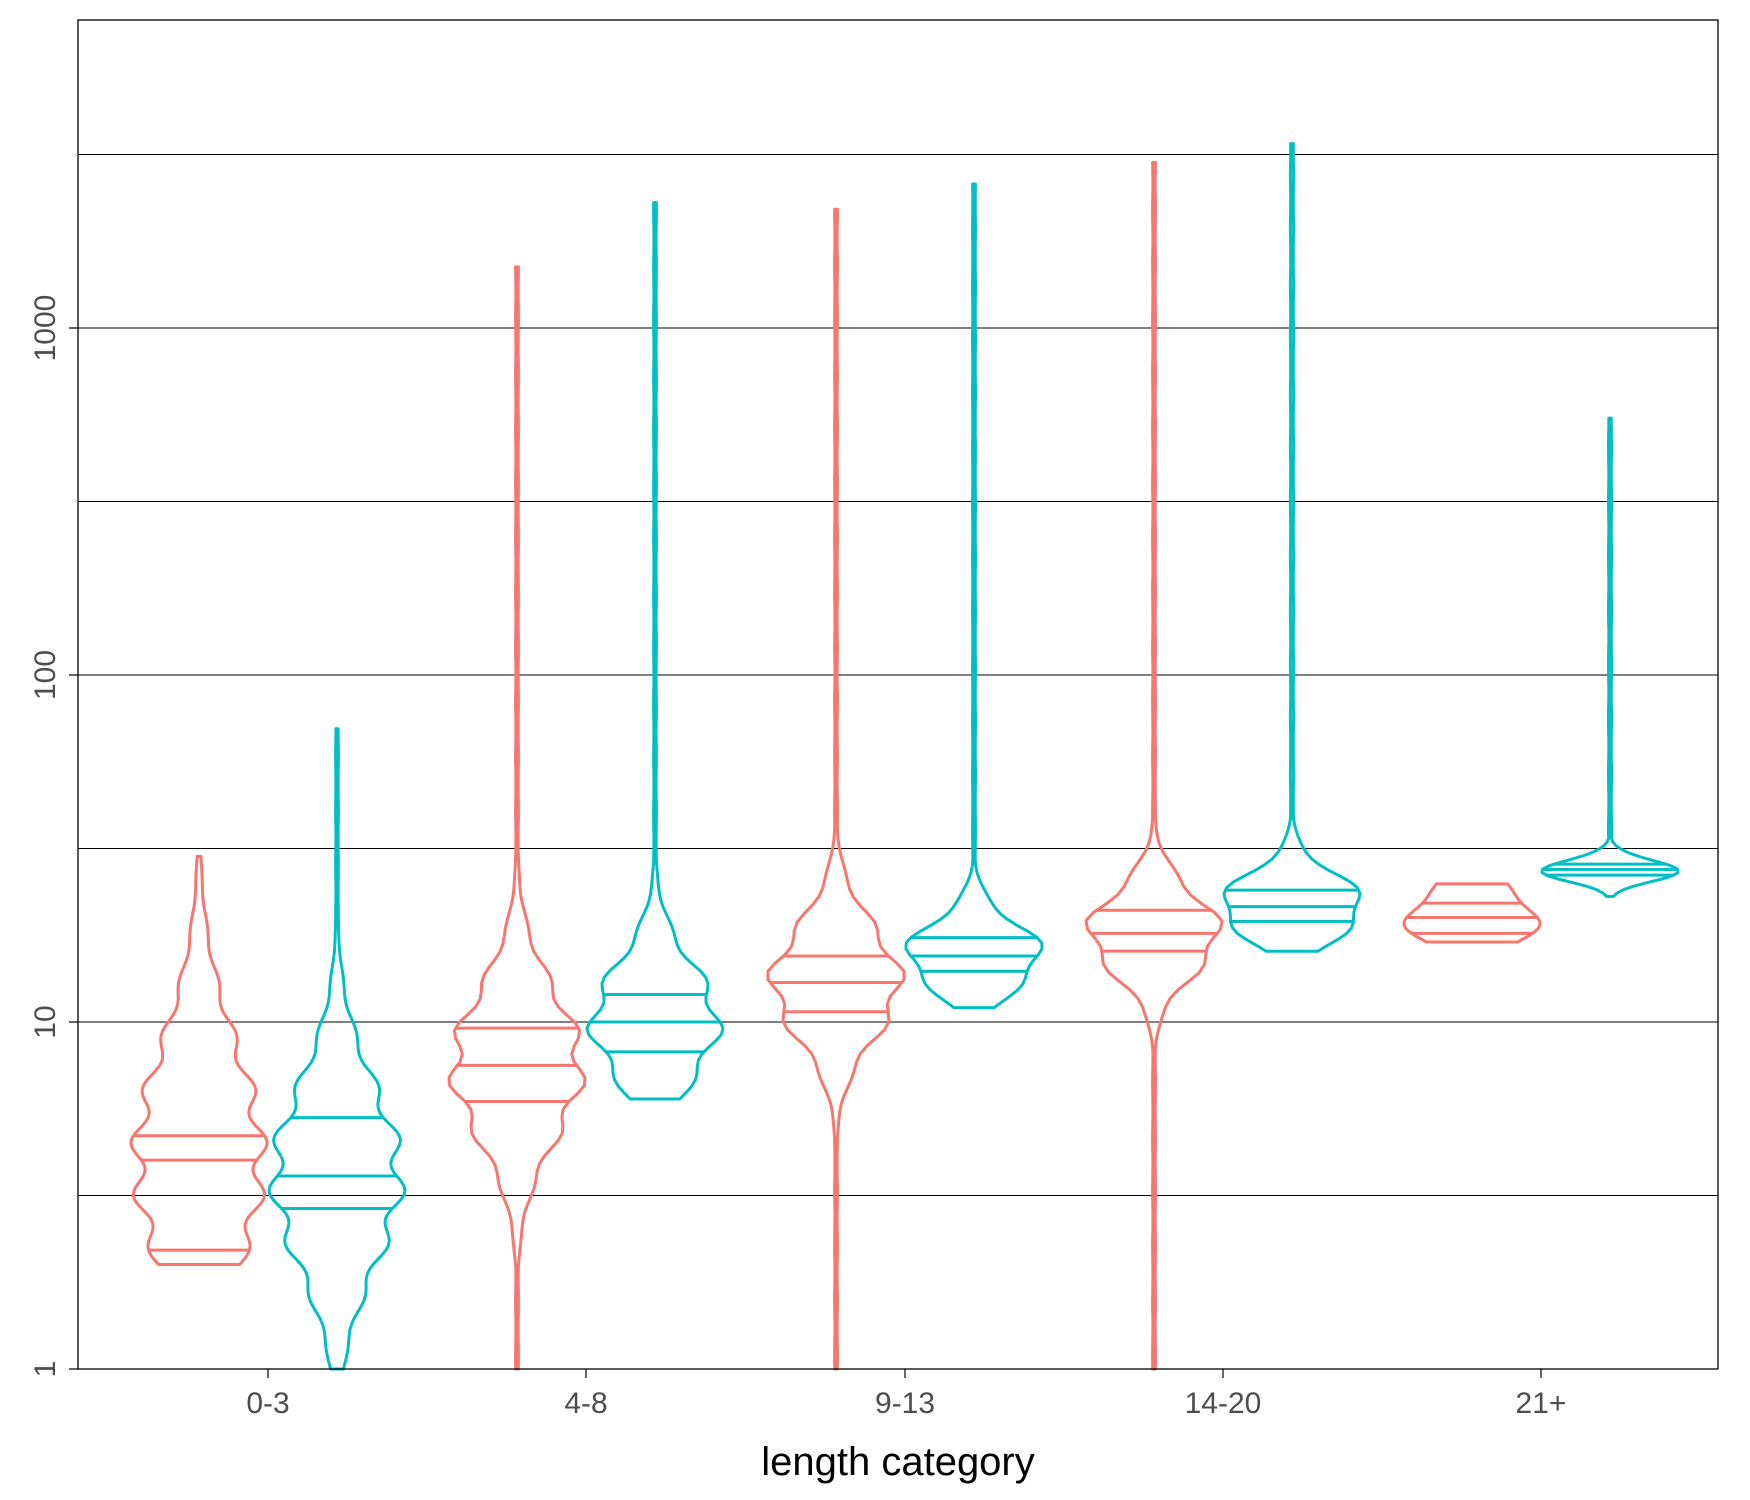 This screenshot has width=1750, height=1500. What do you see at coordinates (1610, 657) in the screenshot?
I see `violin-21+-b` at bounding box center [1610, 657].